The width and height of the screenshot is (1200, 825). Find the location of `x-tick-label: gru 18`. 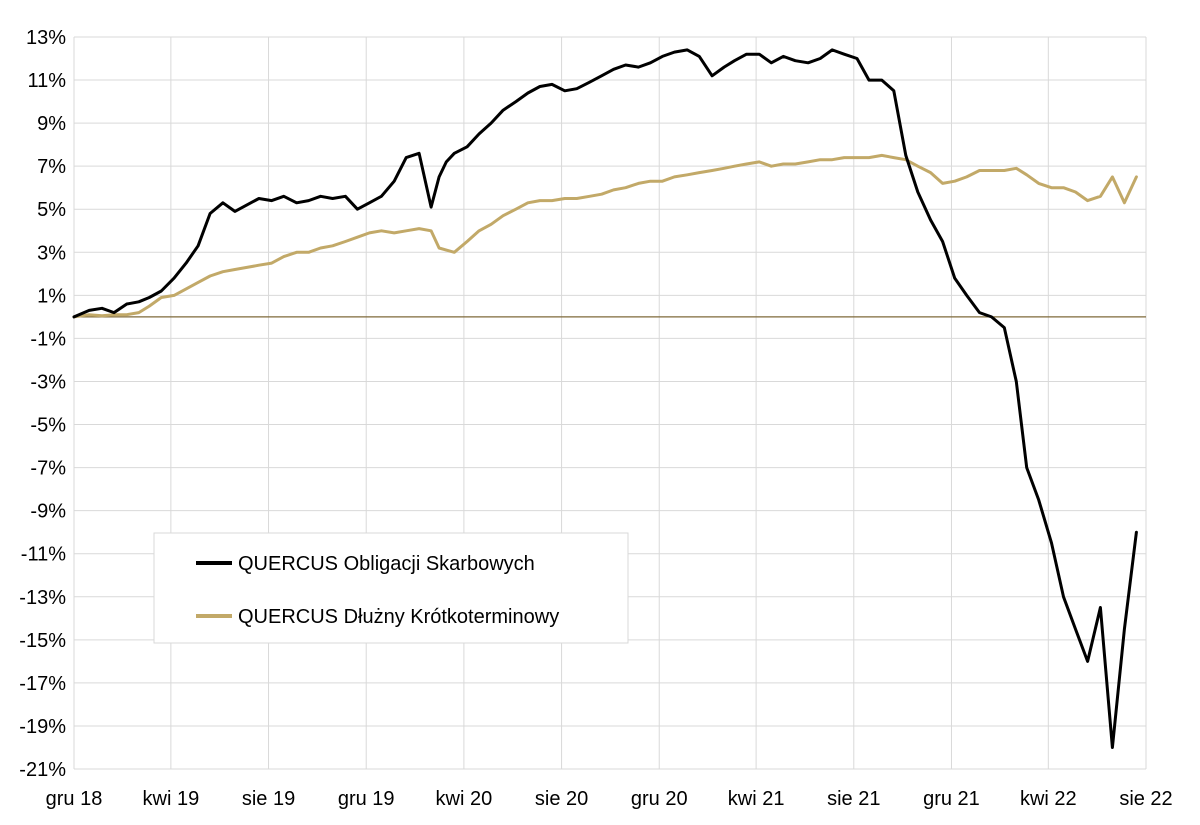

x-tick-label: gru 18 is located at coordinates (74, 799).